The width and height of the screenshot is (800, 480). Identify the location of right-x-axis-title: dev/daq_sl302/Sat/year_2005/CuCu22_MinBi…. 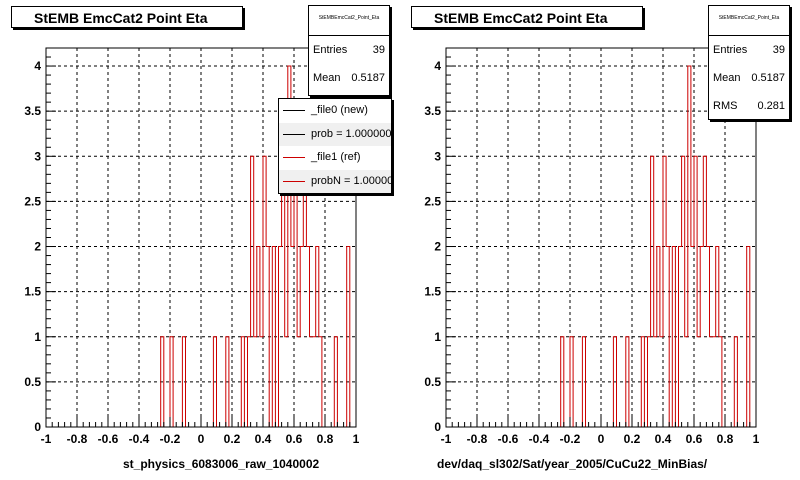
(572, 464).